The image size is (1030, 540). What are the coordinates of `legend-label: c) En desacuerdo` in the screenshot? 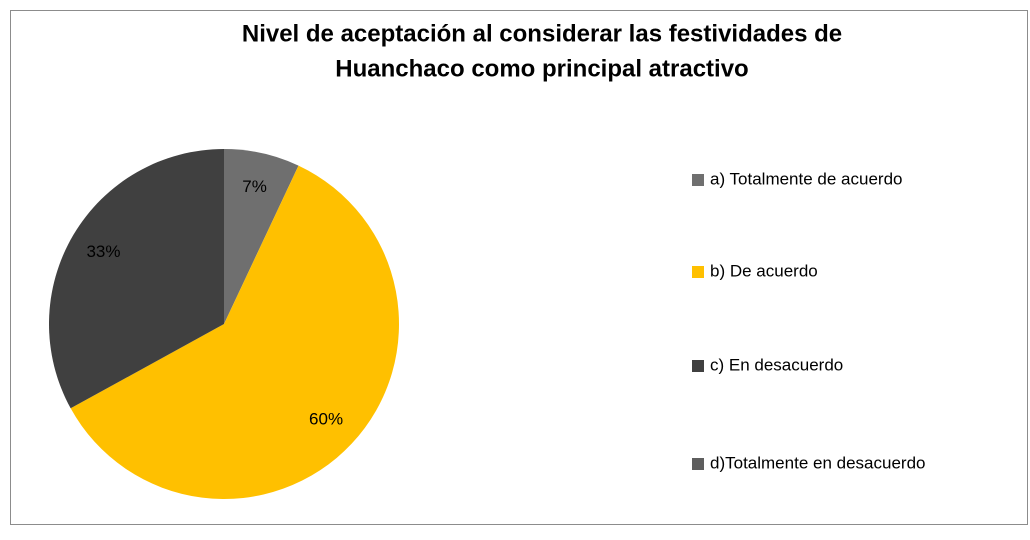 It's located at (776, 364).